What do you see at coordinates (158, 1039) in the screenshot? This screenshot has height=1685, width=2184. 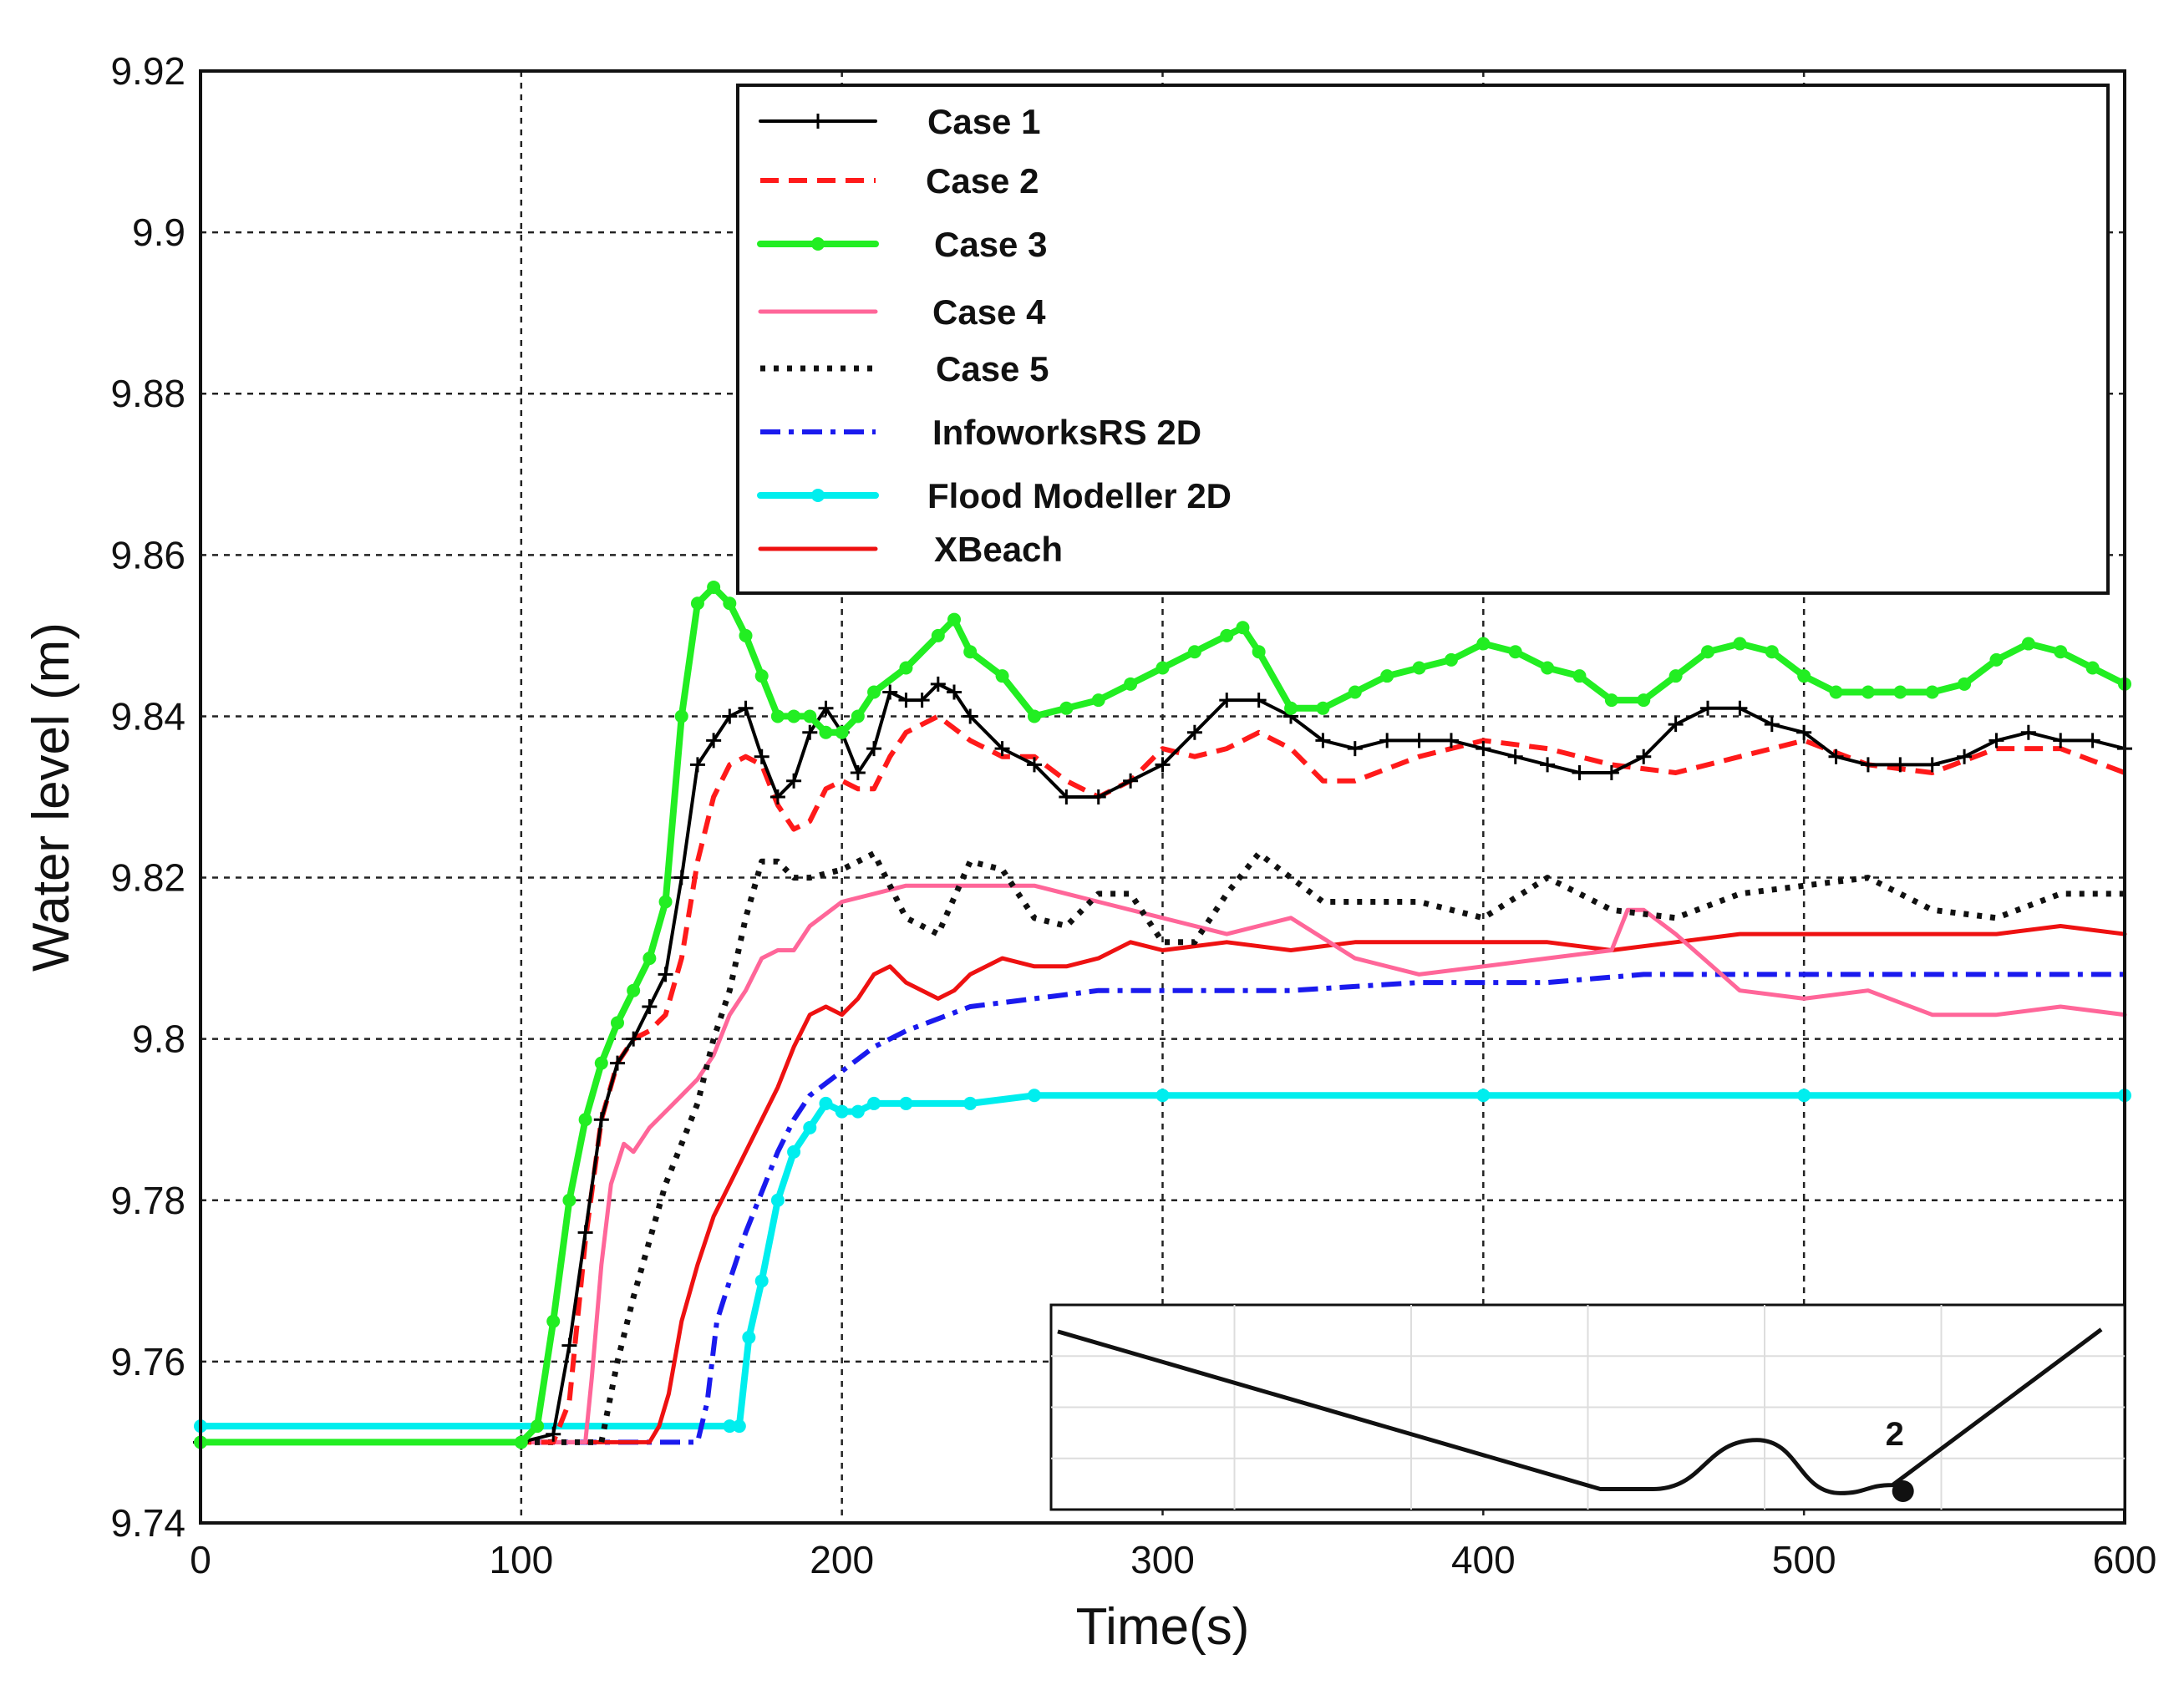 I see `y-tick-label: 9.8` at bounding box center [158, 1039].